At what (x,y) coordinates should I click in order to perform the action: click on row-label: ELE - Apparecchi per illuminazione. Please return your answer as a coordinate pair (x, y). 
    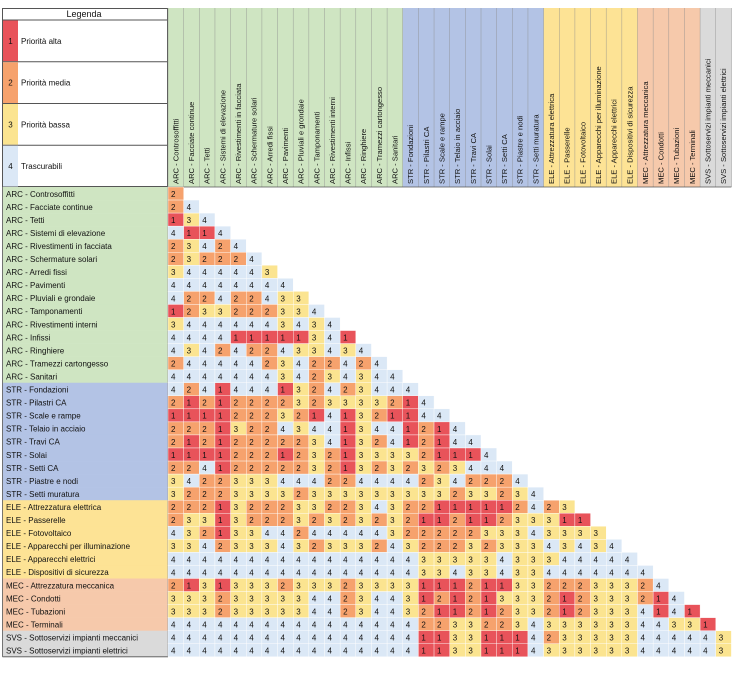
    Looking at the image, I should click on (68, 546).